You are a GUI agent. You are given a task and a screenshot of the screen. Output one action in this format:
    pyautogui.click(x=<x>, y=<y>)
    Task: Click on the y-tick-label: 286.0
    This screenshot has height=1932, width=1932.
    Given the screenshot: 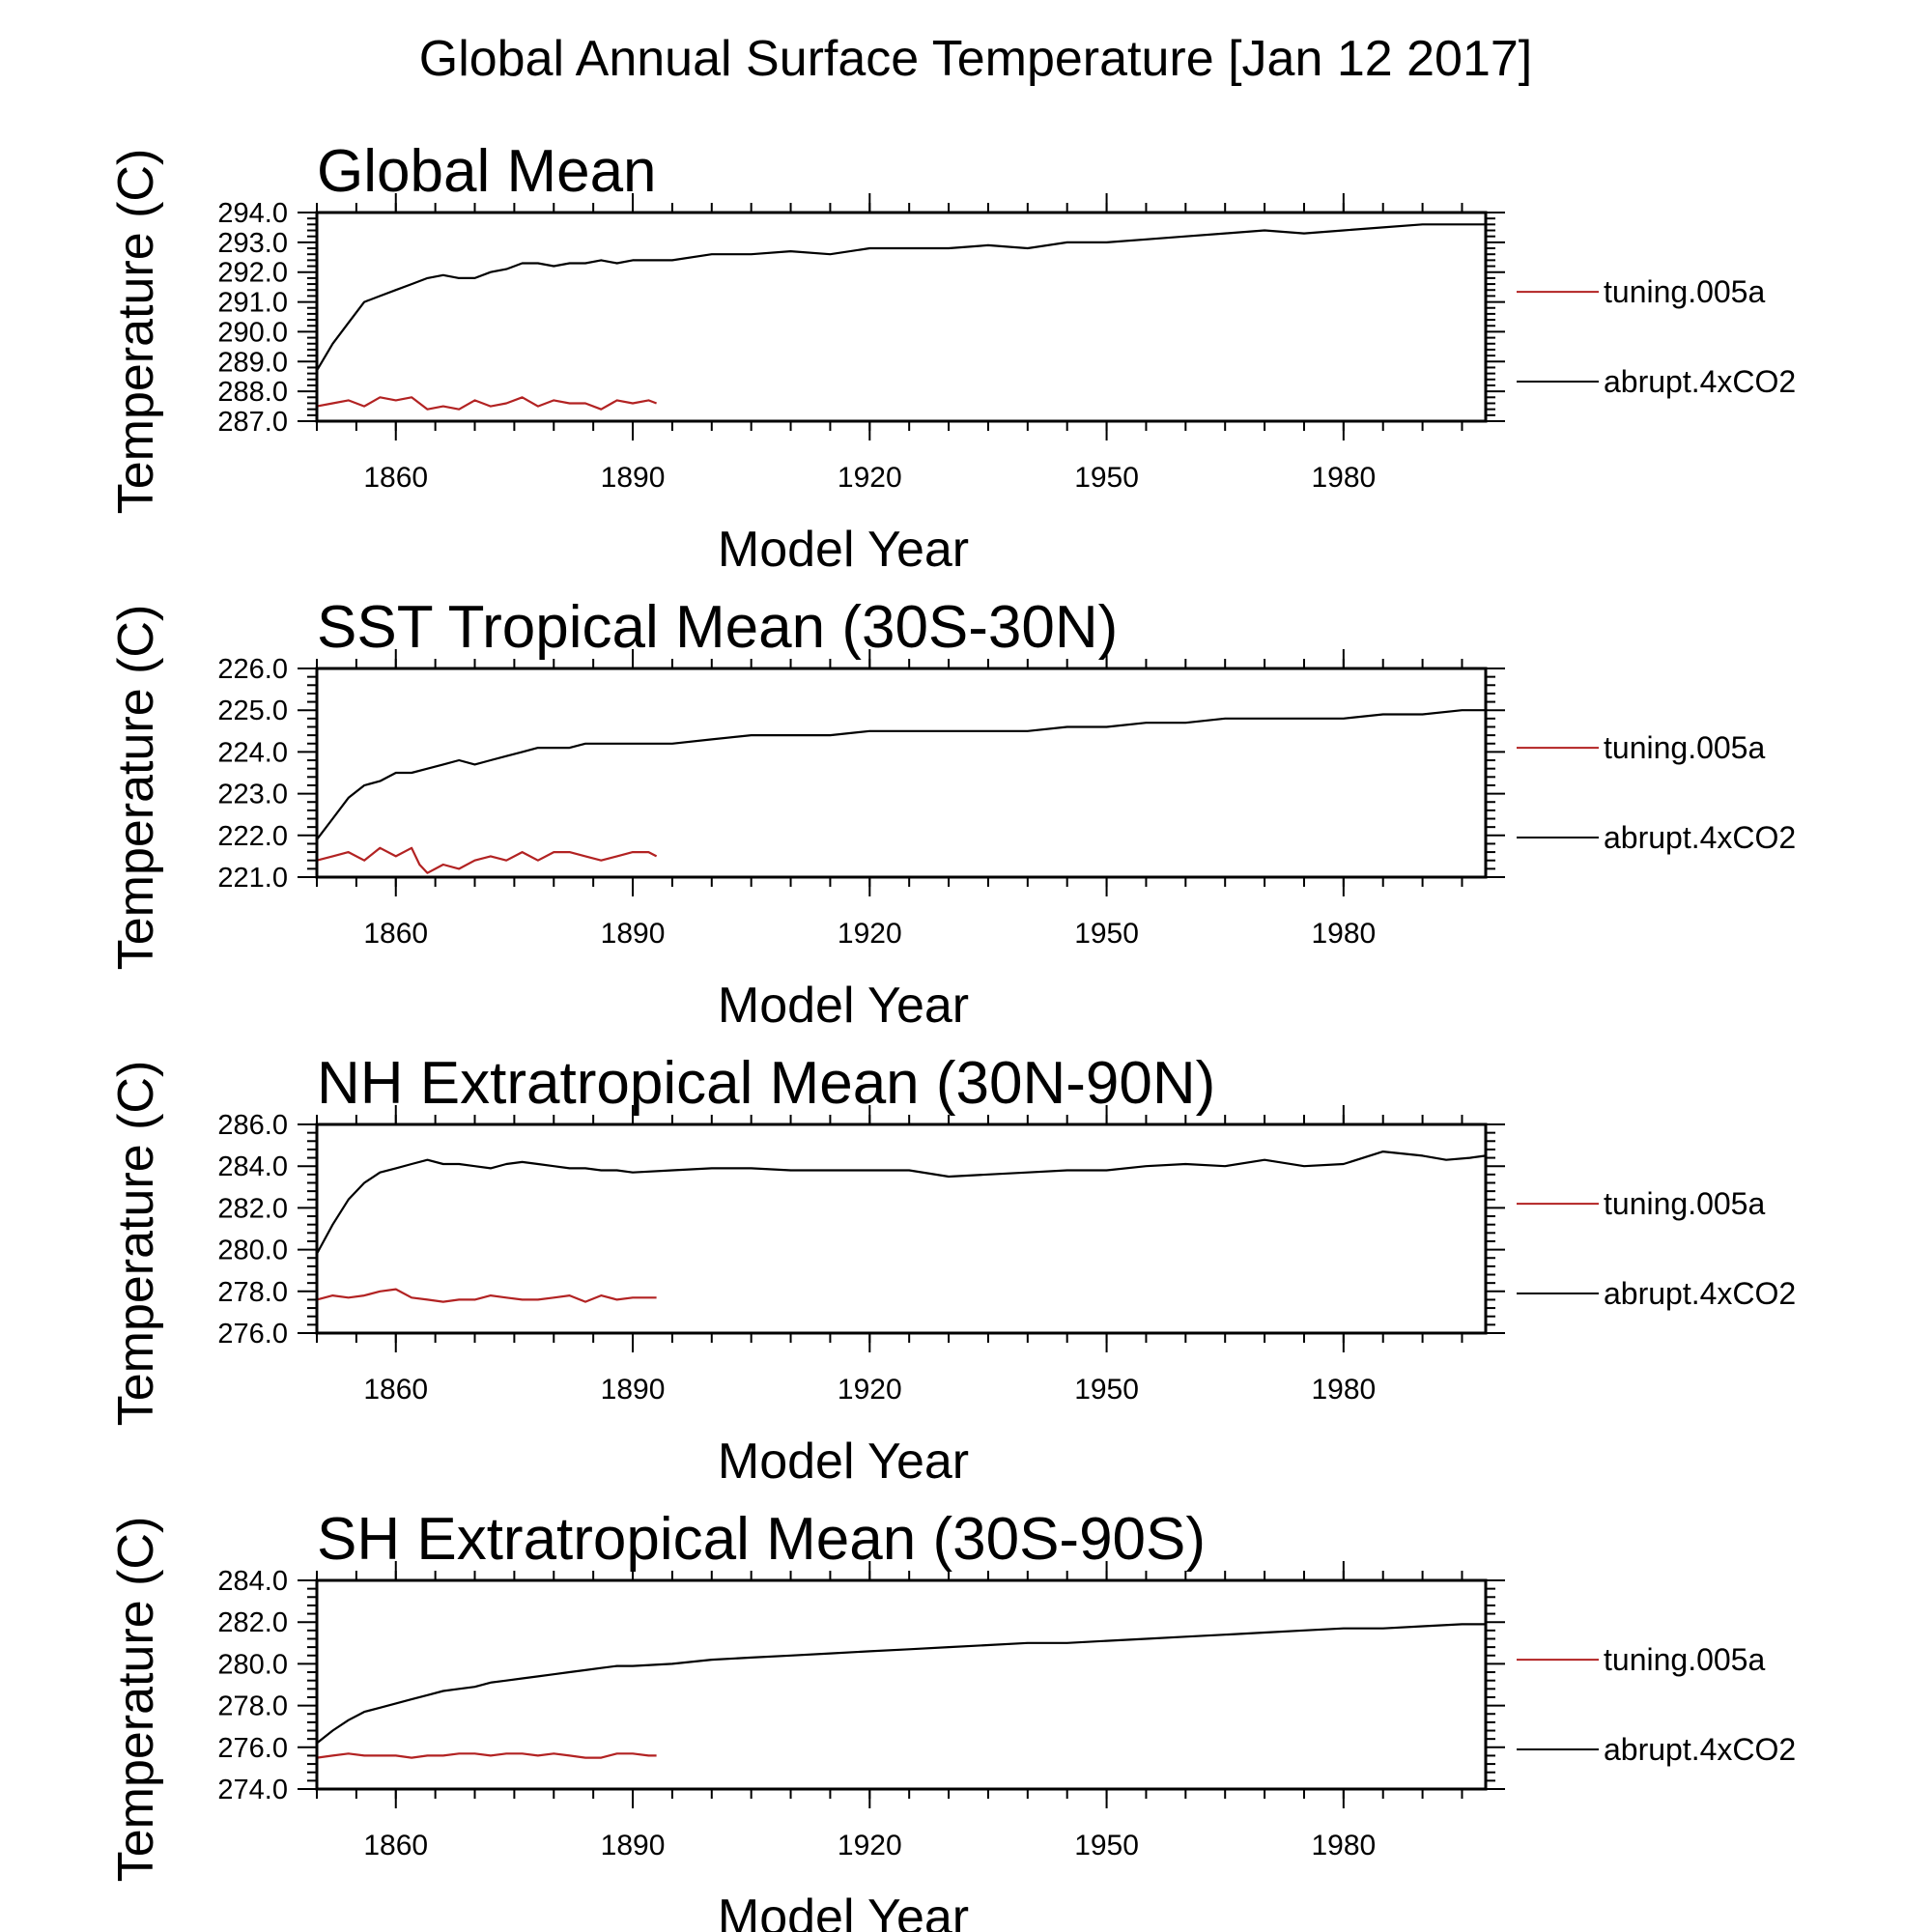 What is the action you would take?
    pyautogui.click(x=252, y=1125)
    